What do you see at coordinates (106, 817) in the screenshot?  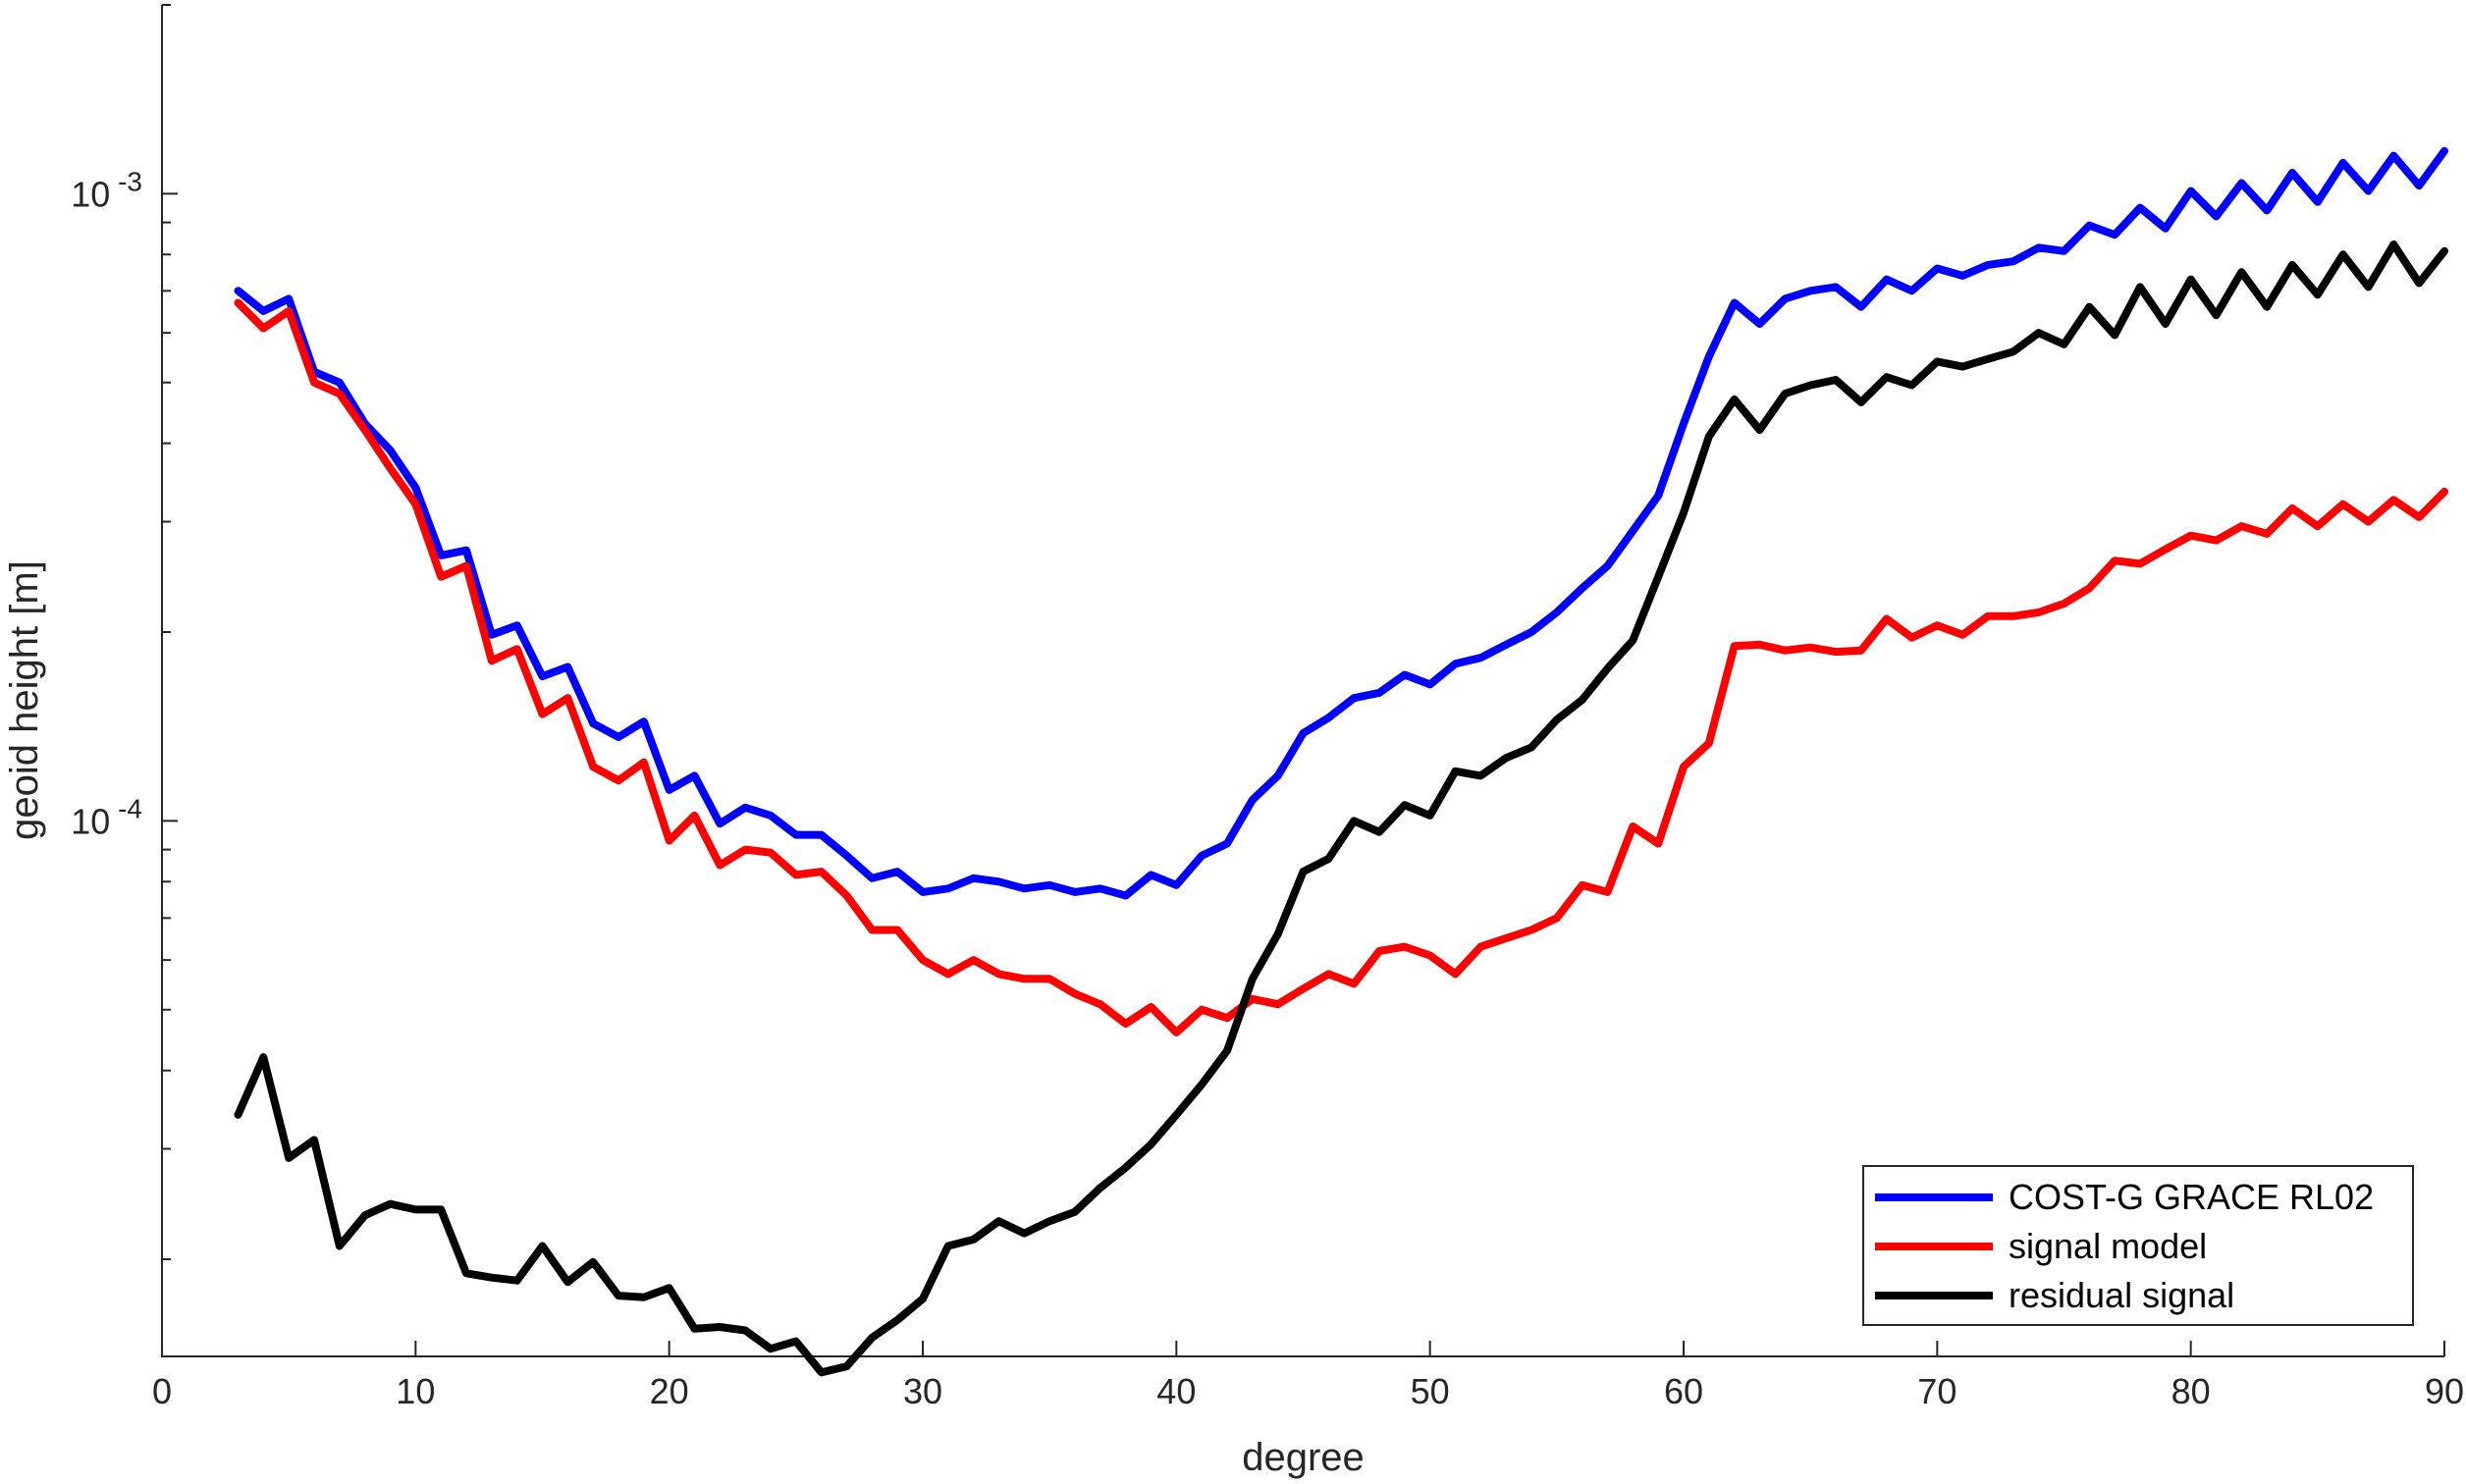 I see `y-tick-label: 10 -4` at bounding box center [106, 817].